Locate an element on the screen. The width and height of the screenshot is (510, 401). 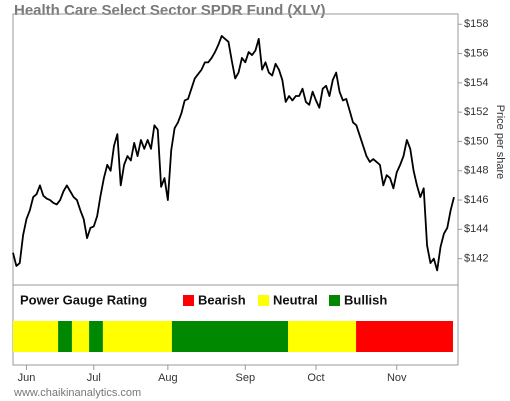
legend-label: Bearish is located at coordinates (222, 299).